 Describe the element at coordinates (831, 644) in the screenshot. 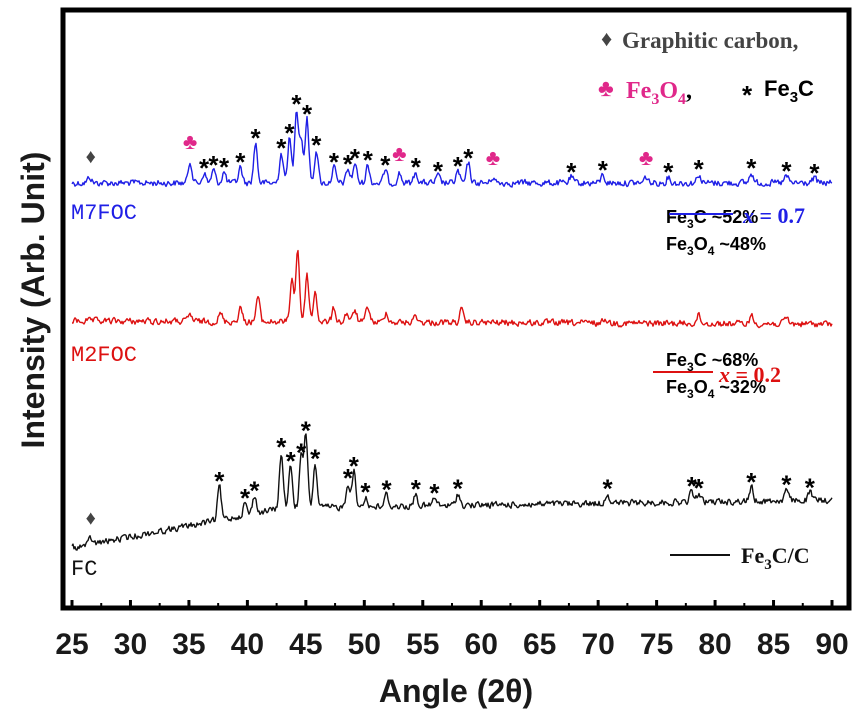

I see `x-tick-label: 90` at that location.